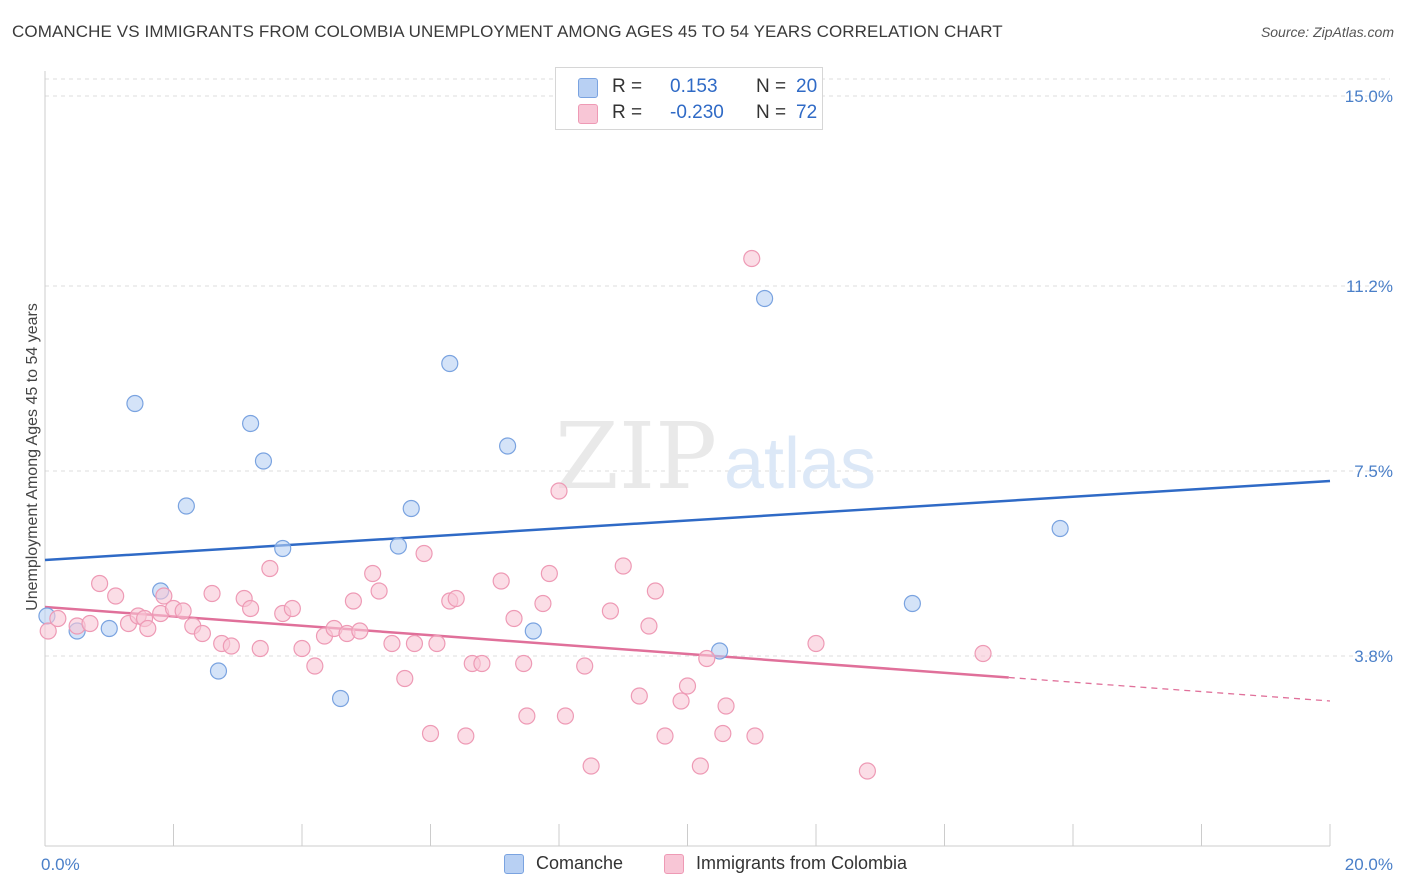 The height and width of the screenshot is (892, 1406). I want to click on watermark-zip: ZIP, so click(636, 456).